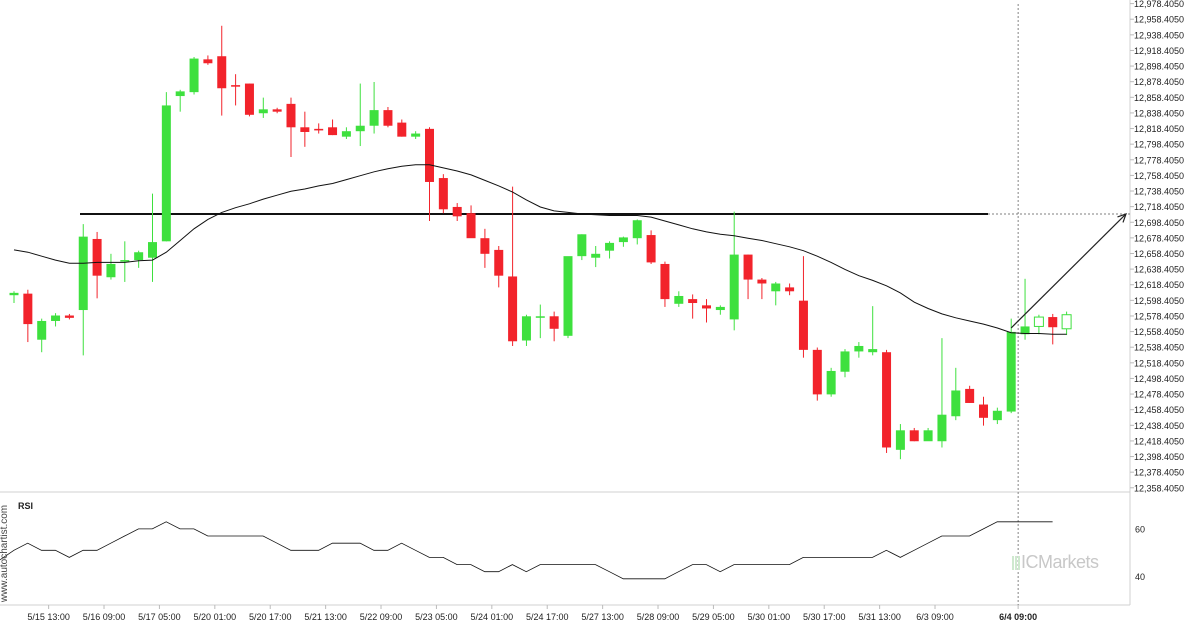  I want to click on price-tick-label: 12,798.4050, so click(1159, 145).